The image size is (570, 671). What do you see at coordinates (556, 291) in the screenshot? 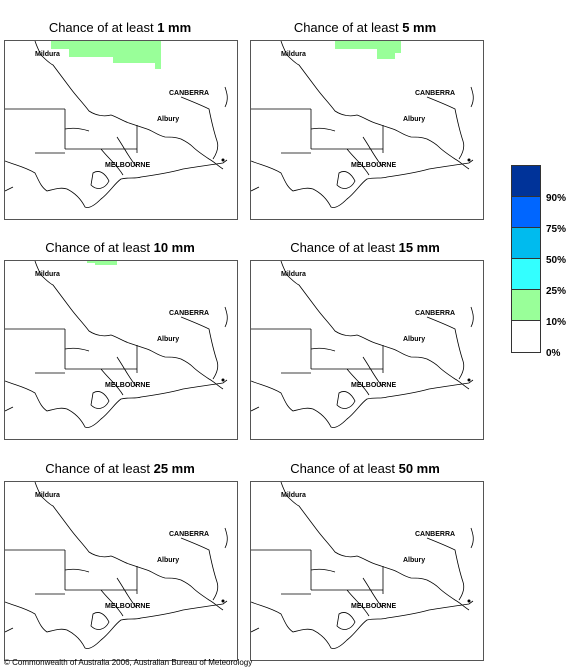
I see `legend-label-25: 25%` at bounding box center [556, 291].